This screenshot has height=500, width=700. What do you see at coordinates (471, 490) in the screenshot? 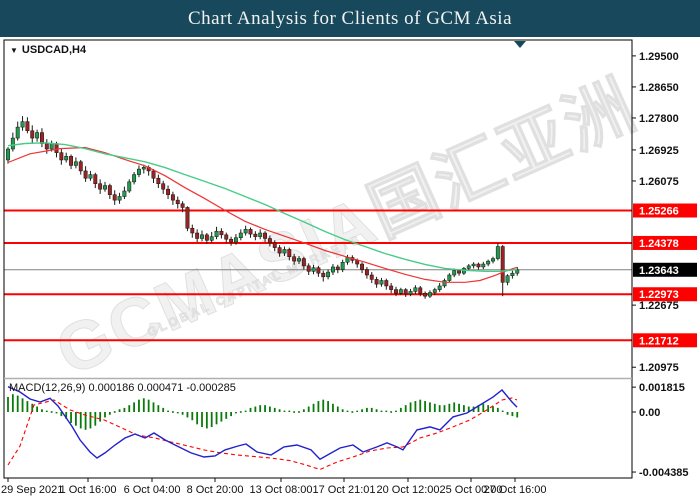
I see `date-label: 25 Oct 00:00` at bounding box center [471, 490].